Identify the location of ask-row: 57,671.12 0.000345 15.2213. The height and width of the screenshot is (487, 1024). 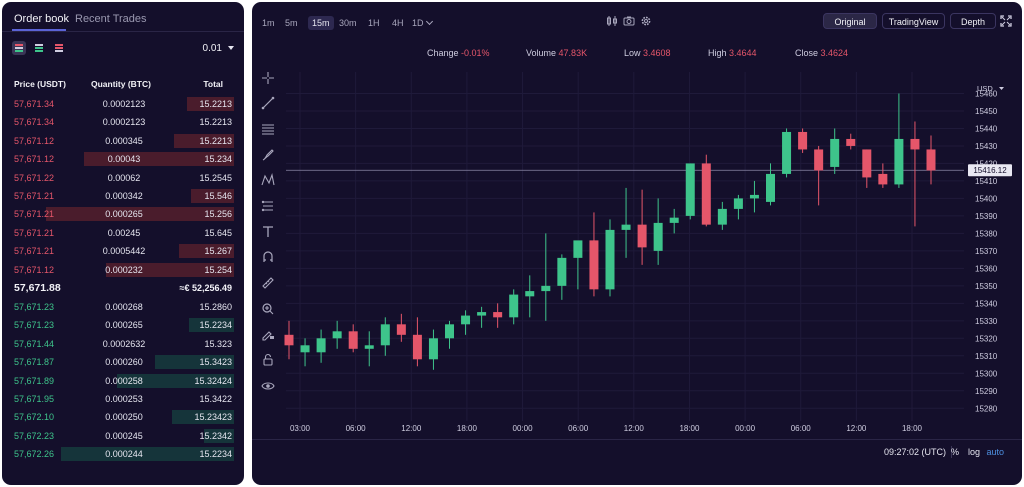
(123, 141).